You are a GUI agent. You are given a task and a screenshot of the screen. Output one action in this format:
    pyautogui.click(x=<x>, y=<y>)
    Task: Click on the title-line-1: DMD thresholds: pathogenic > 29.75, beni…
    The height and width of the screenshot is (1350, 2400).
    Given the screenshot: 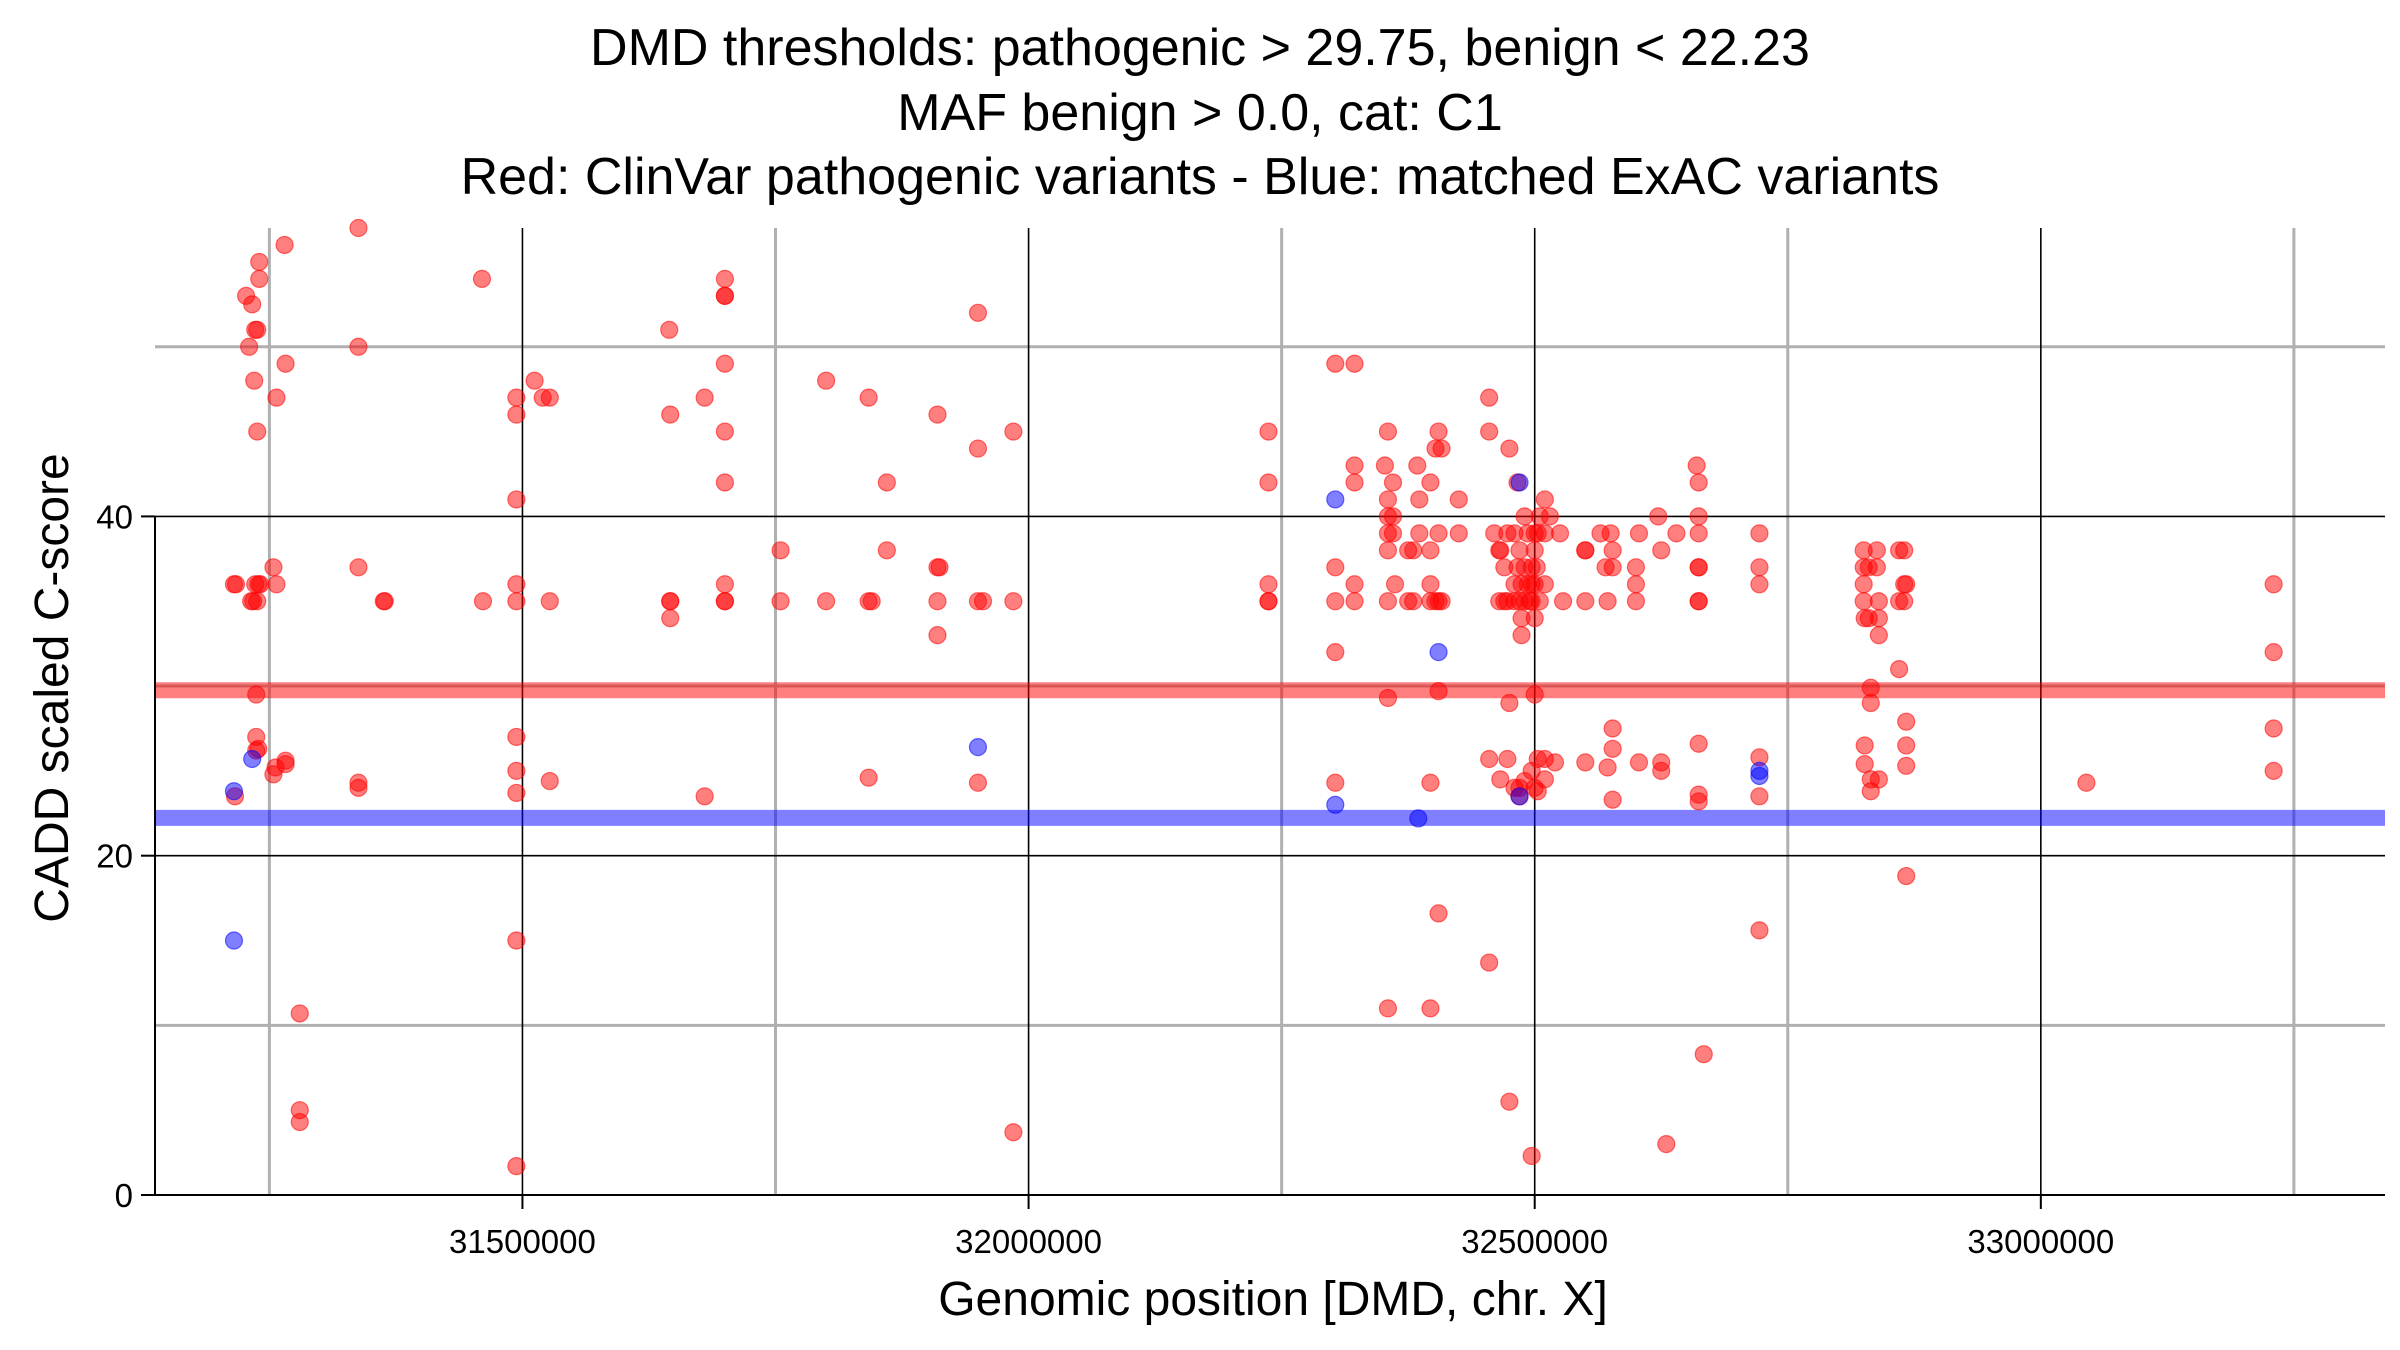 What is the action you would take?
    pyautogui.click(x=1200, y=48)
    